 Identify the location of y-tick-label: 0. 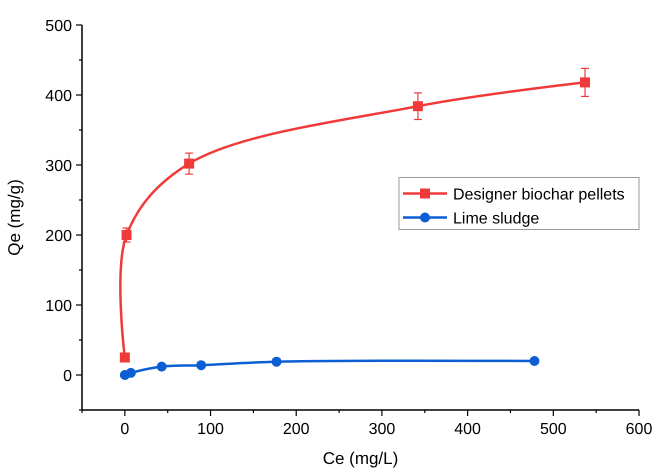
(67, 376).